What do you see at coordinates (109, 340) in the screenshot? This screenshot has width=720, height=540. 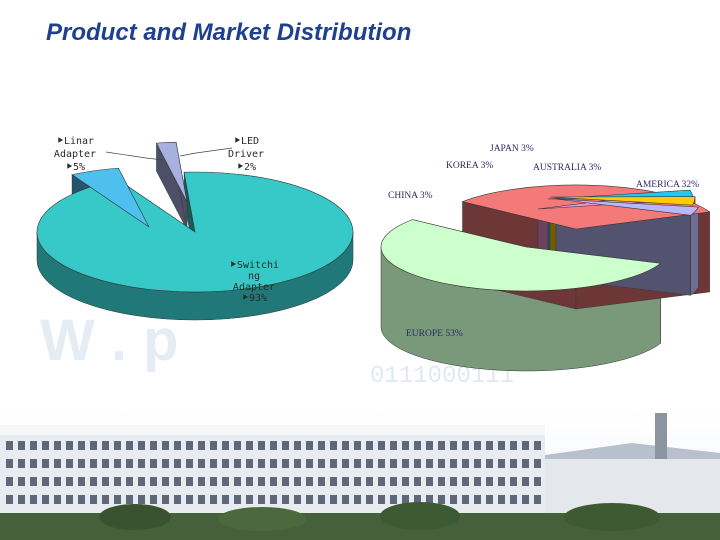 I see `watermark-letters: W . p` at bounding box center [109, 340].